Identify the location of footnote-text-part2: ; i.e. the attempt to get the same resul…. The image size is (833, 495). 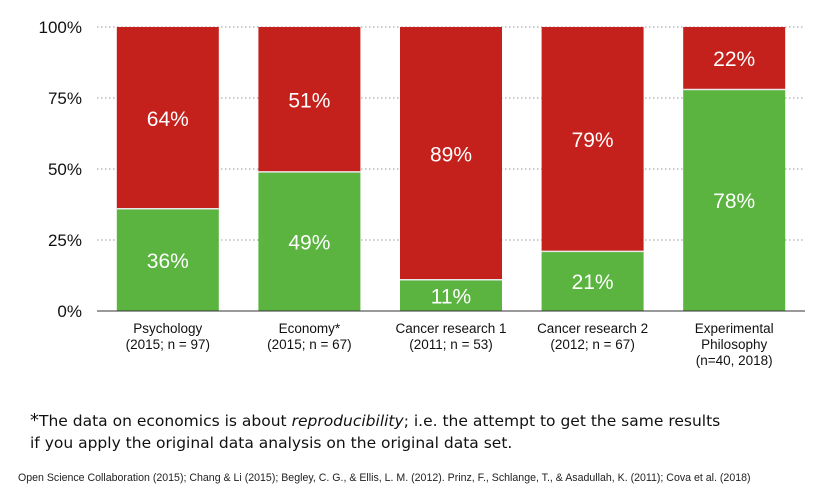
(562, 421).